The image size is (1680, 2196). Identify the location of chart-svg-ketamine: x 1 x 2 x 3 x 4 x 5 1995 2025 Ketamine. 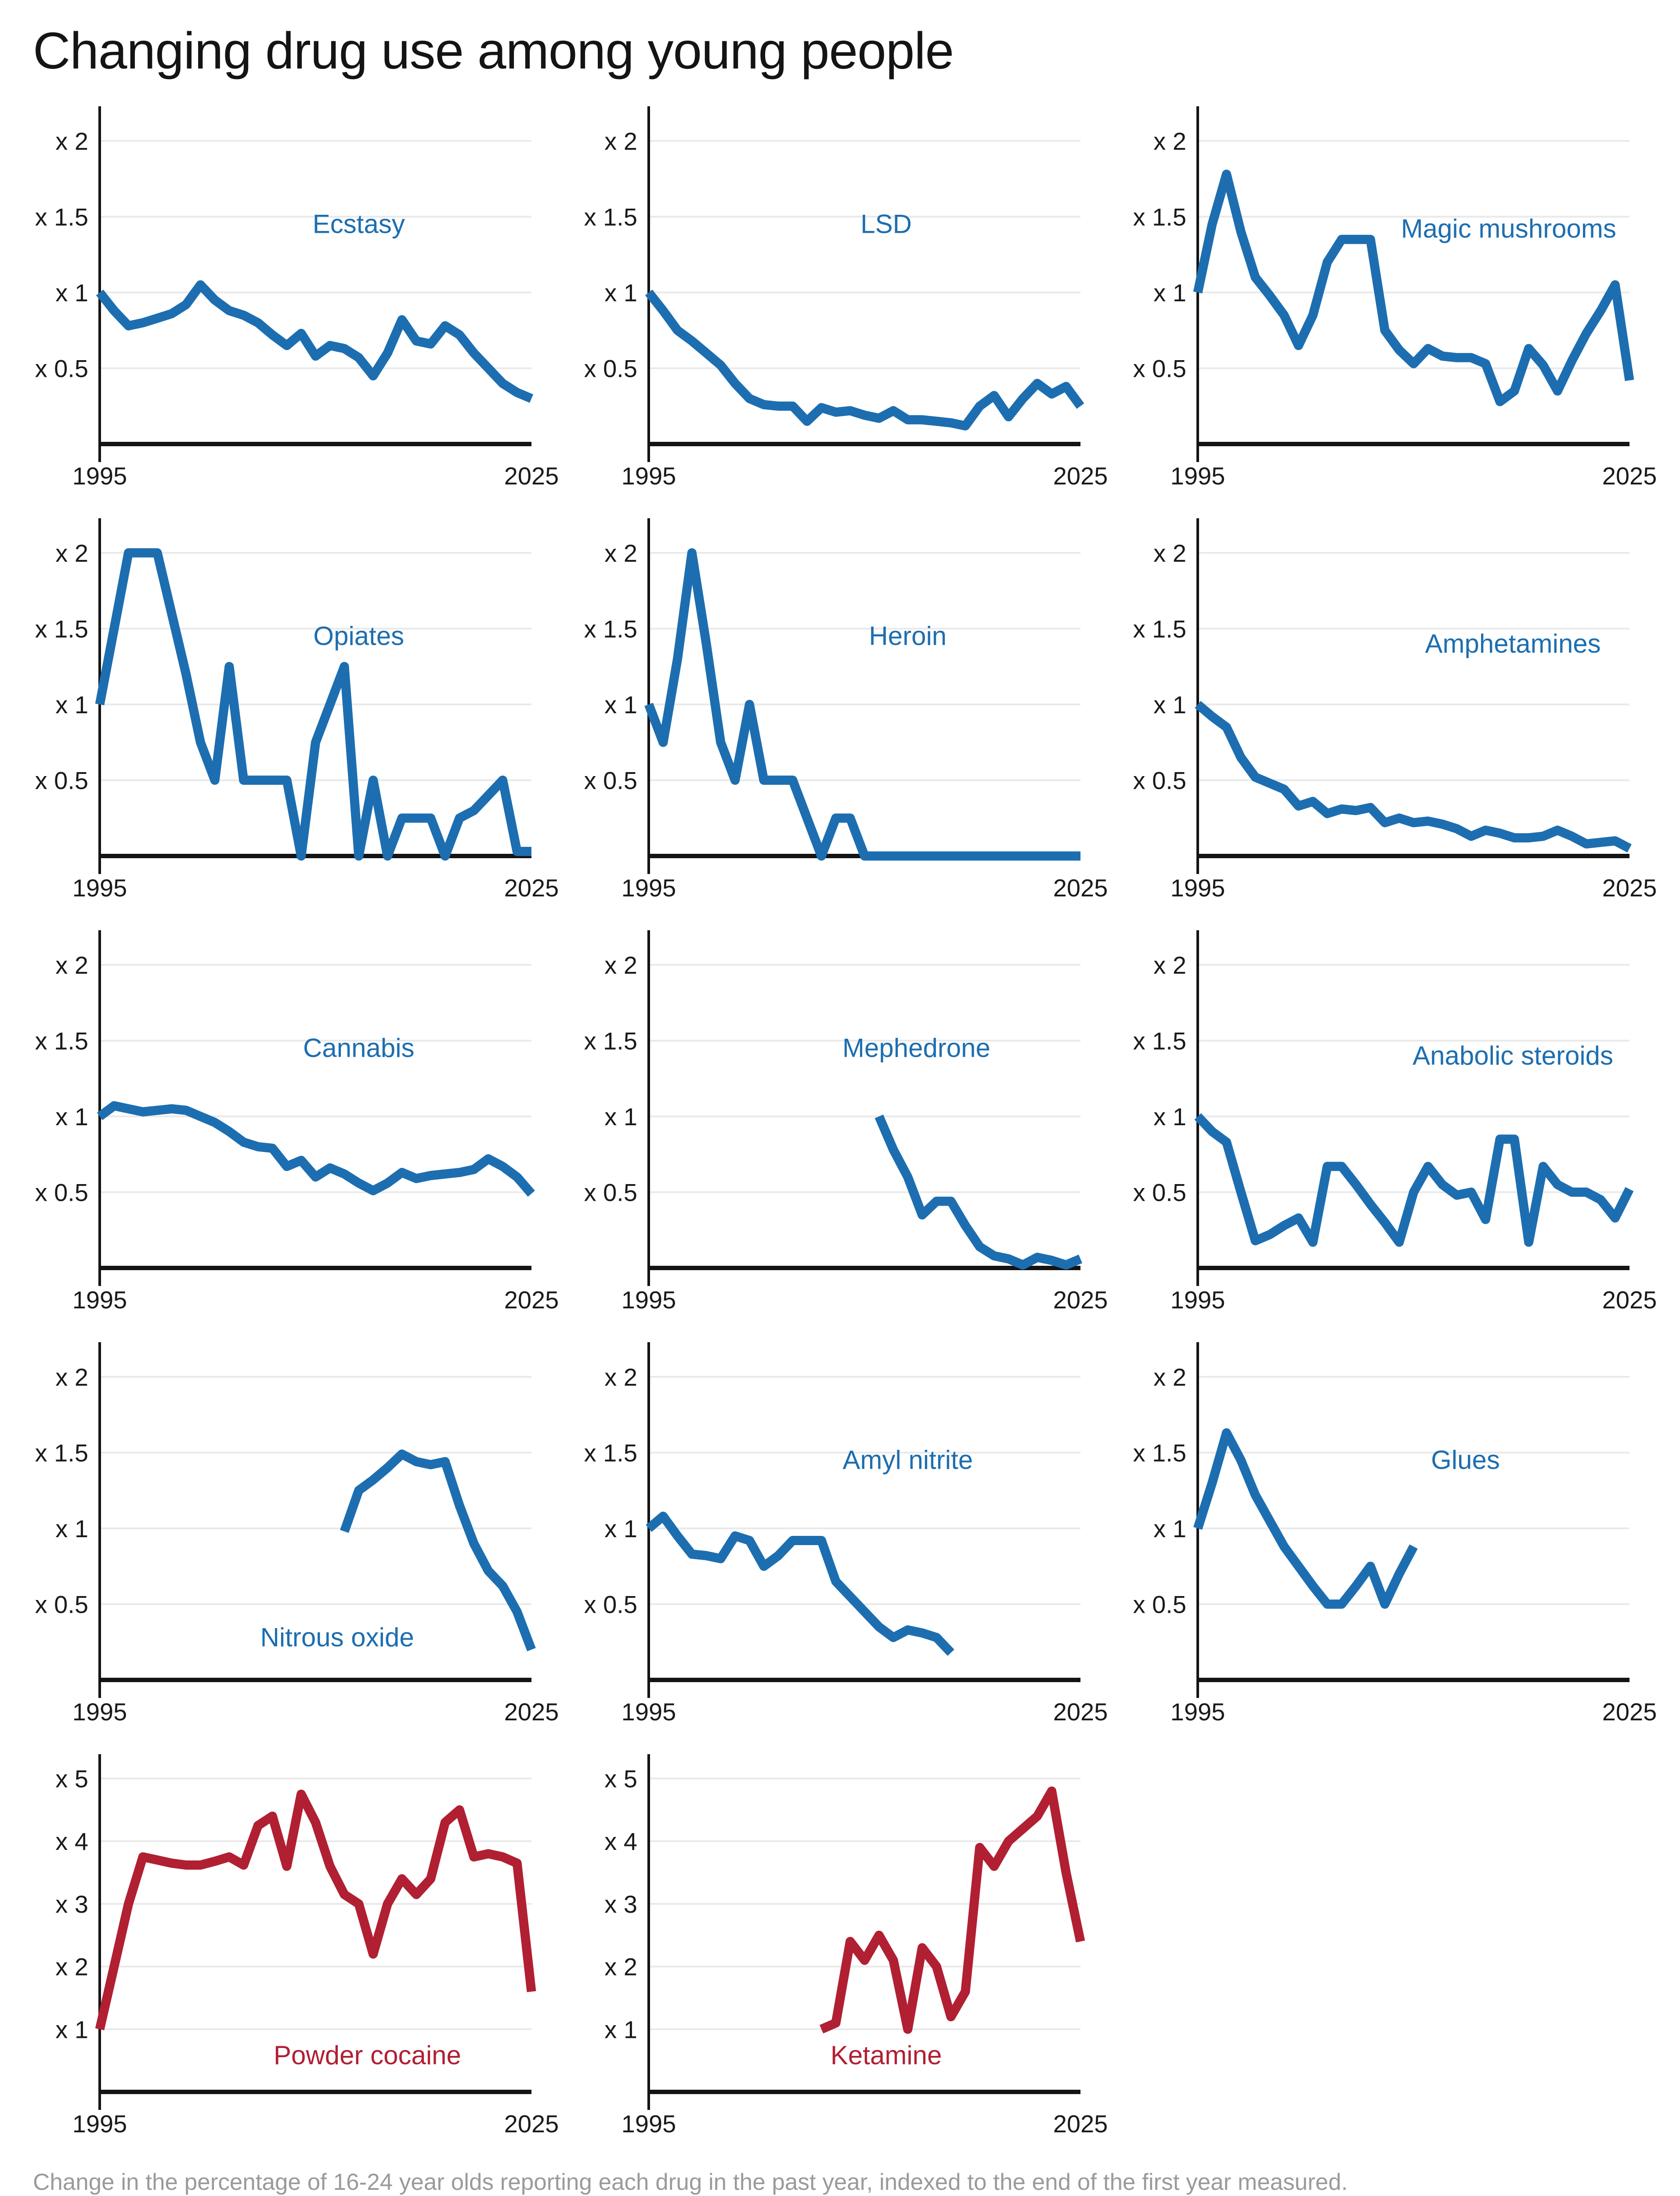
(856, 1946).